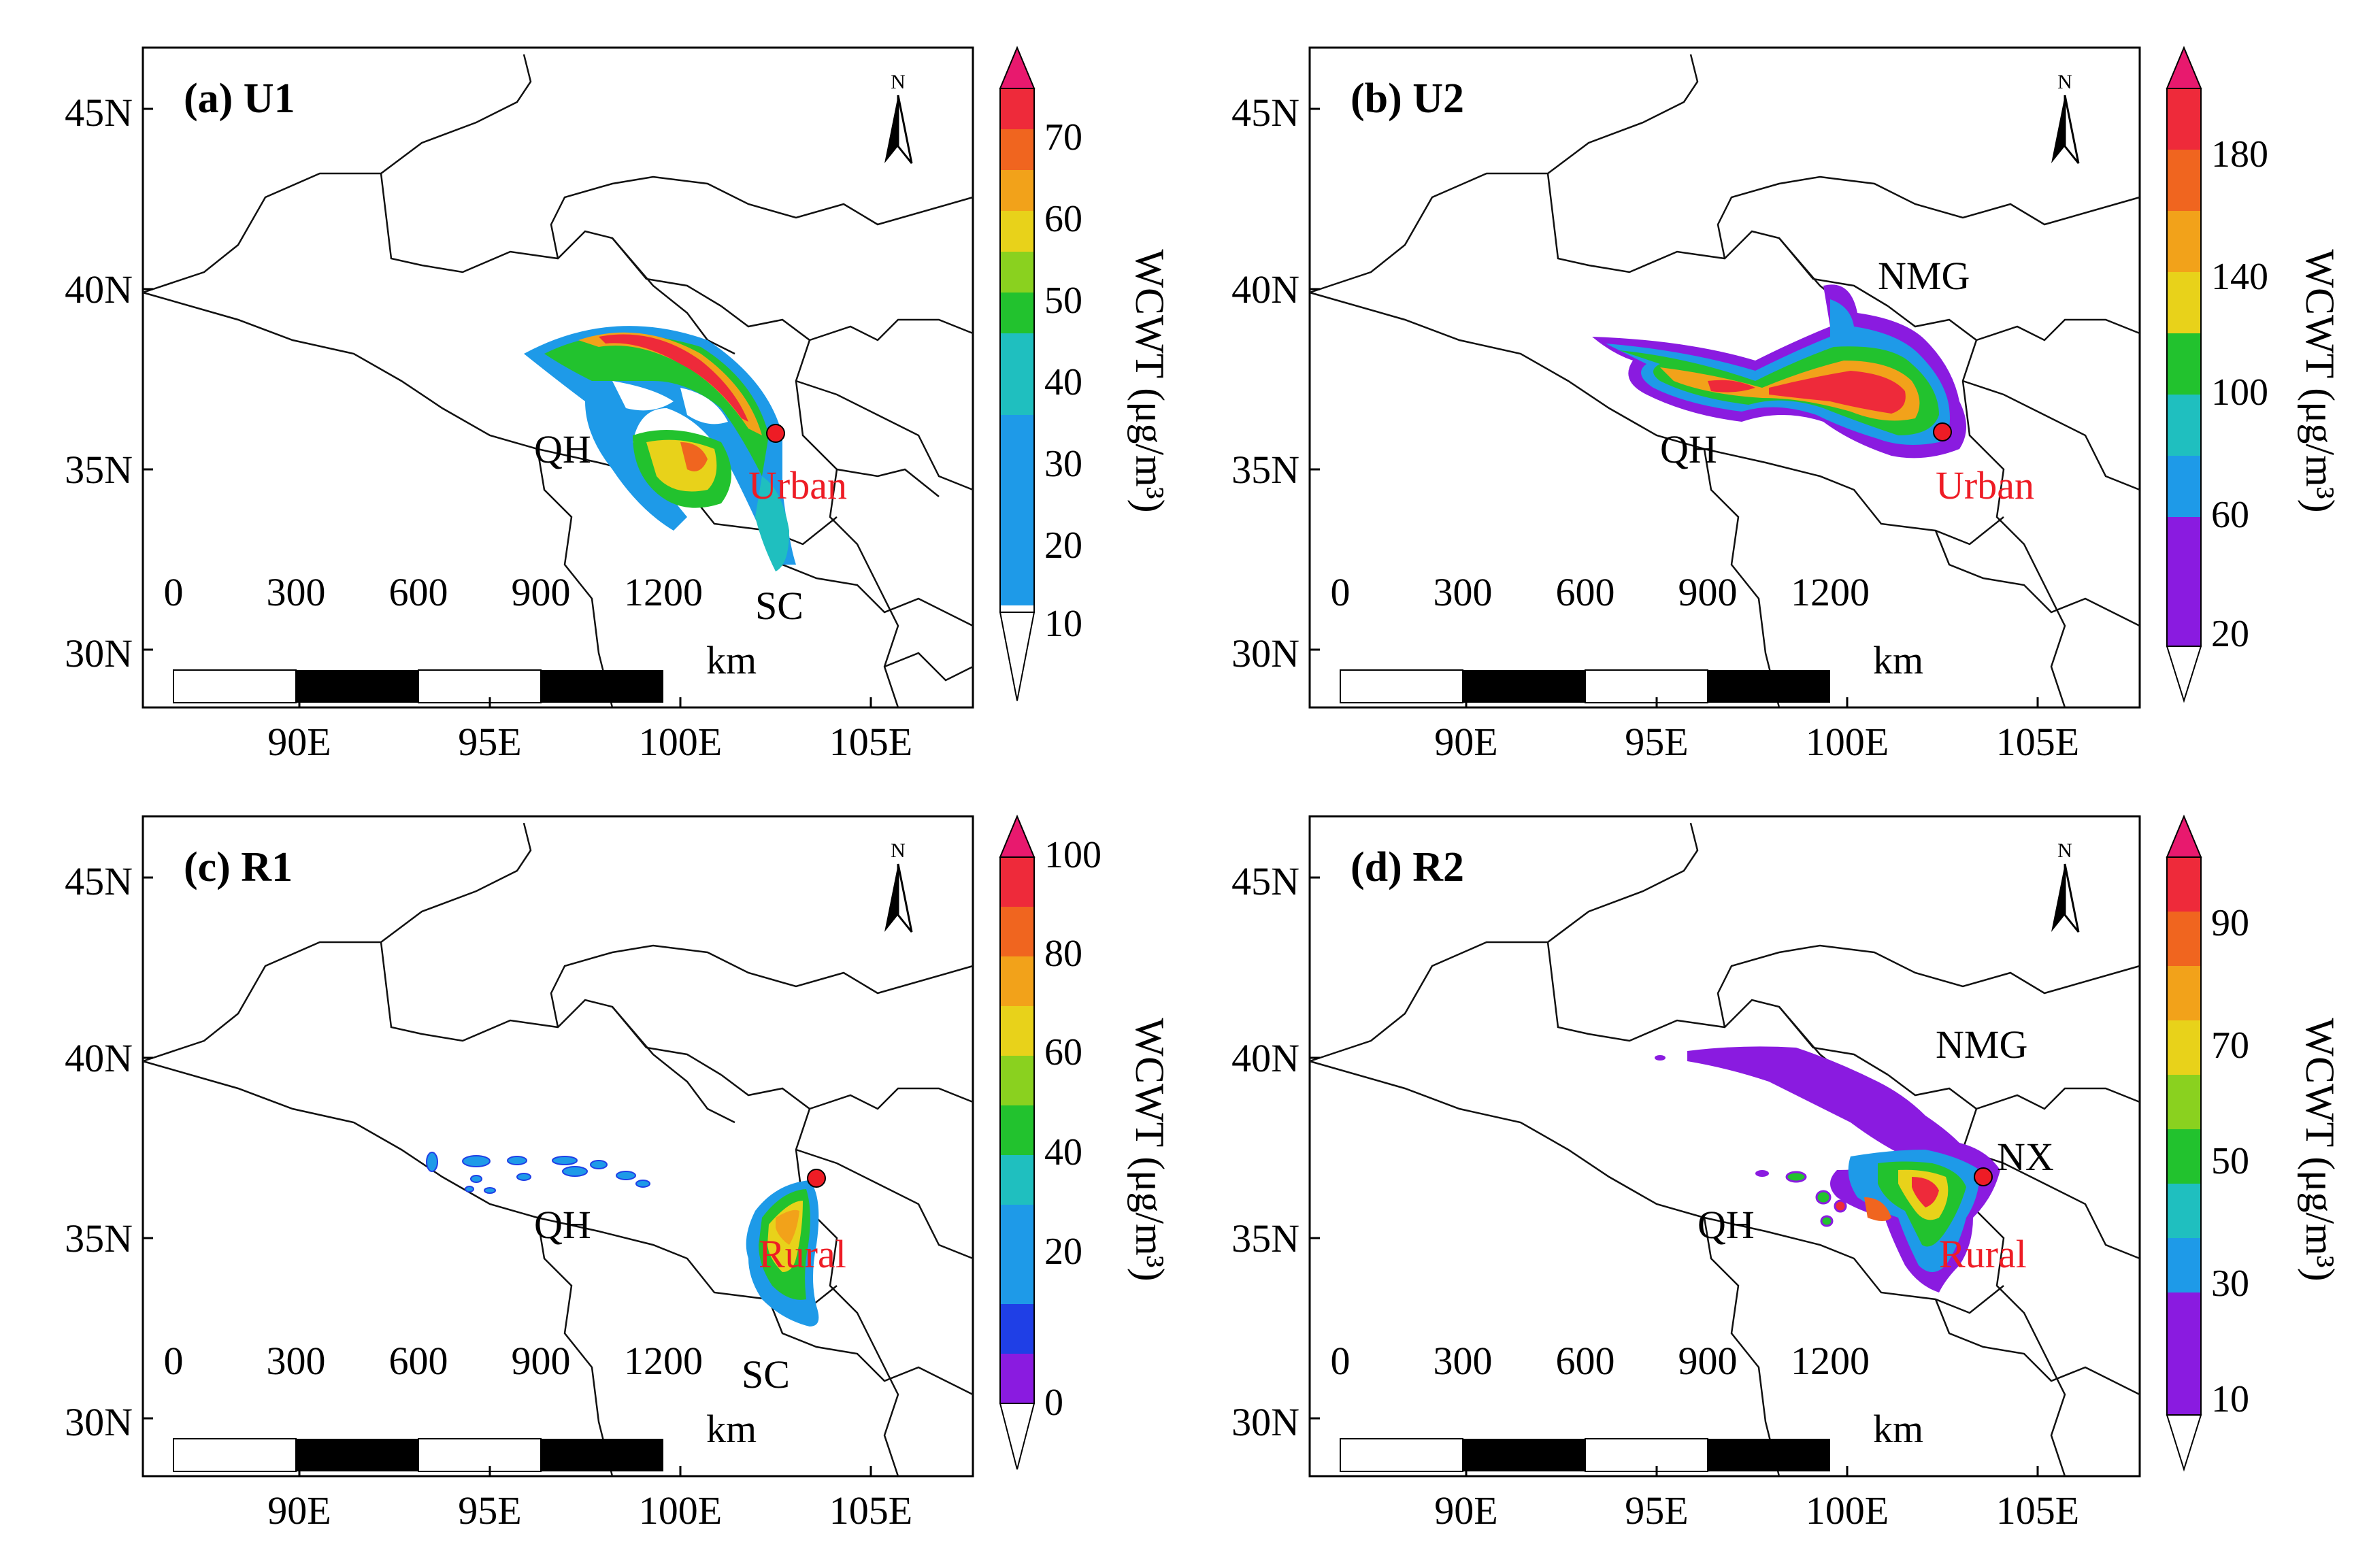  What do you see at coordinates (1063, 1152) in the screenshot?
I see `colorbar-tick: 40` at bounding box center [1063, 1152].